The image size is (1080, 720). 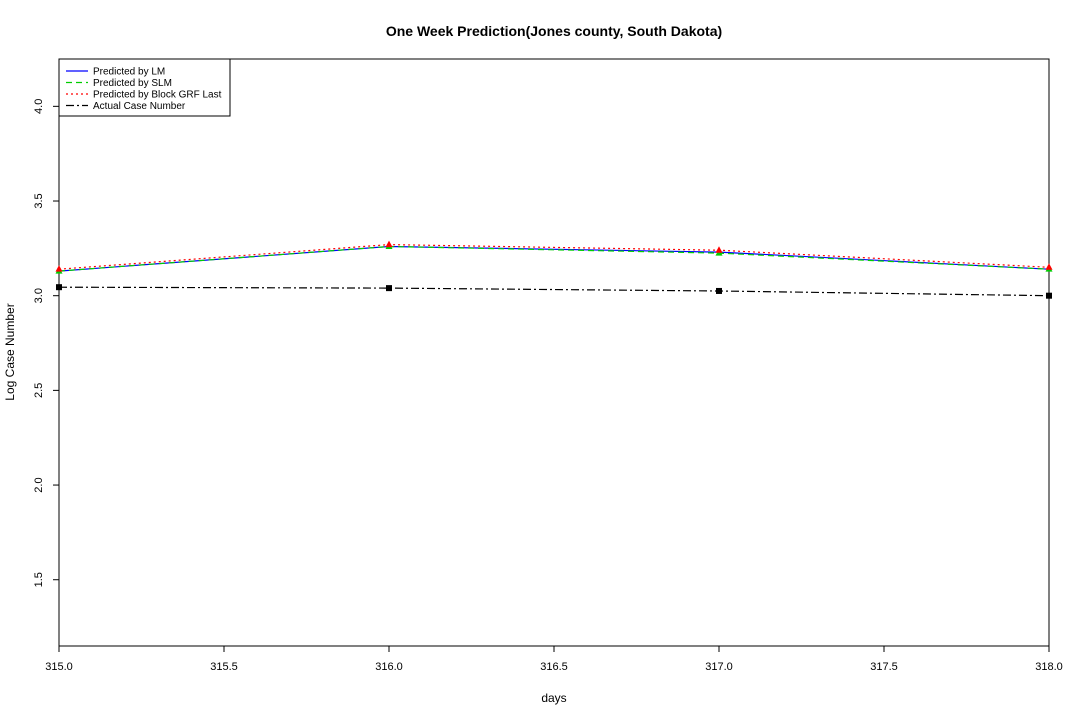 I want to click on x-axis: 315.0 315.5 316.0 316.5 317.0 317.5 318.0, so click(x=554, y=659).